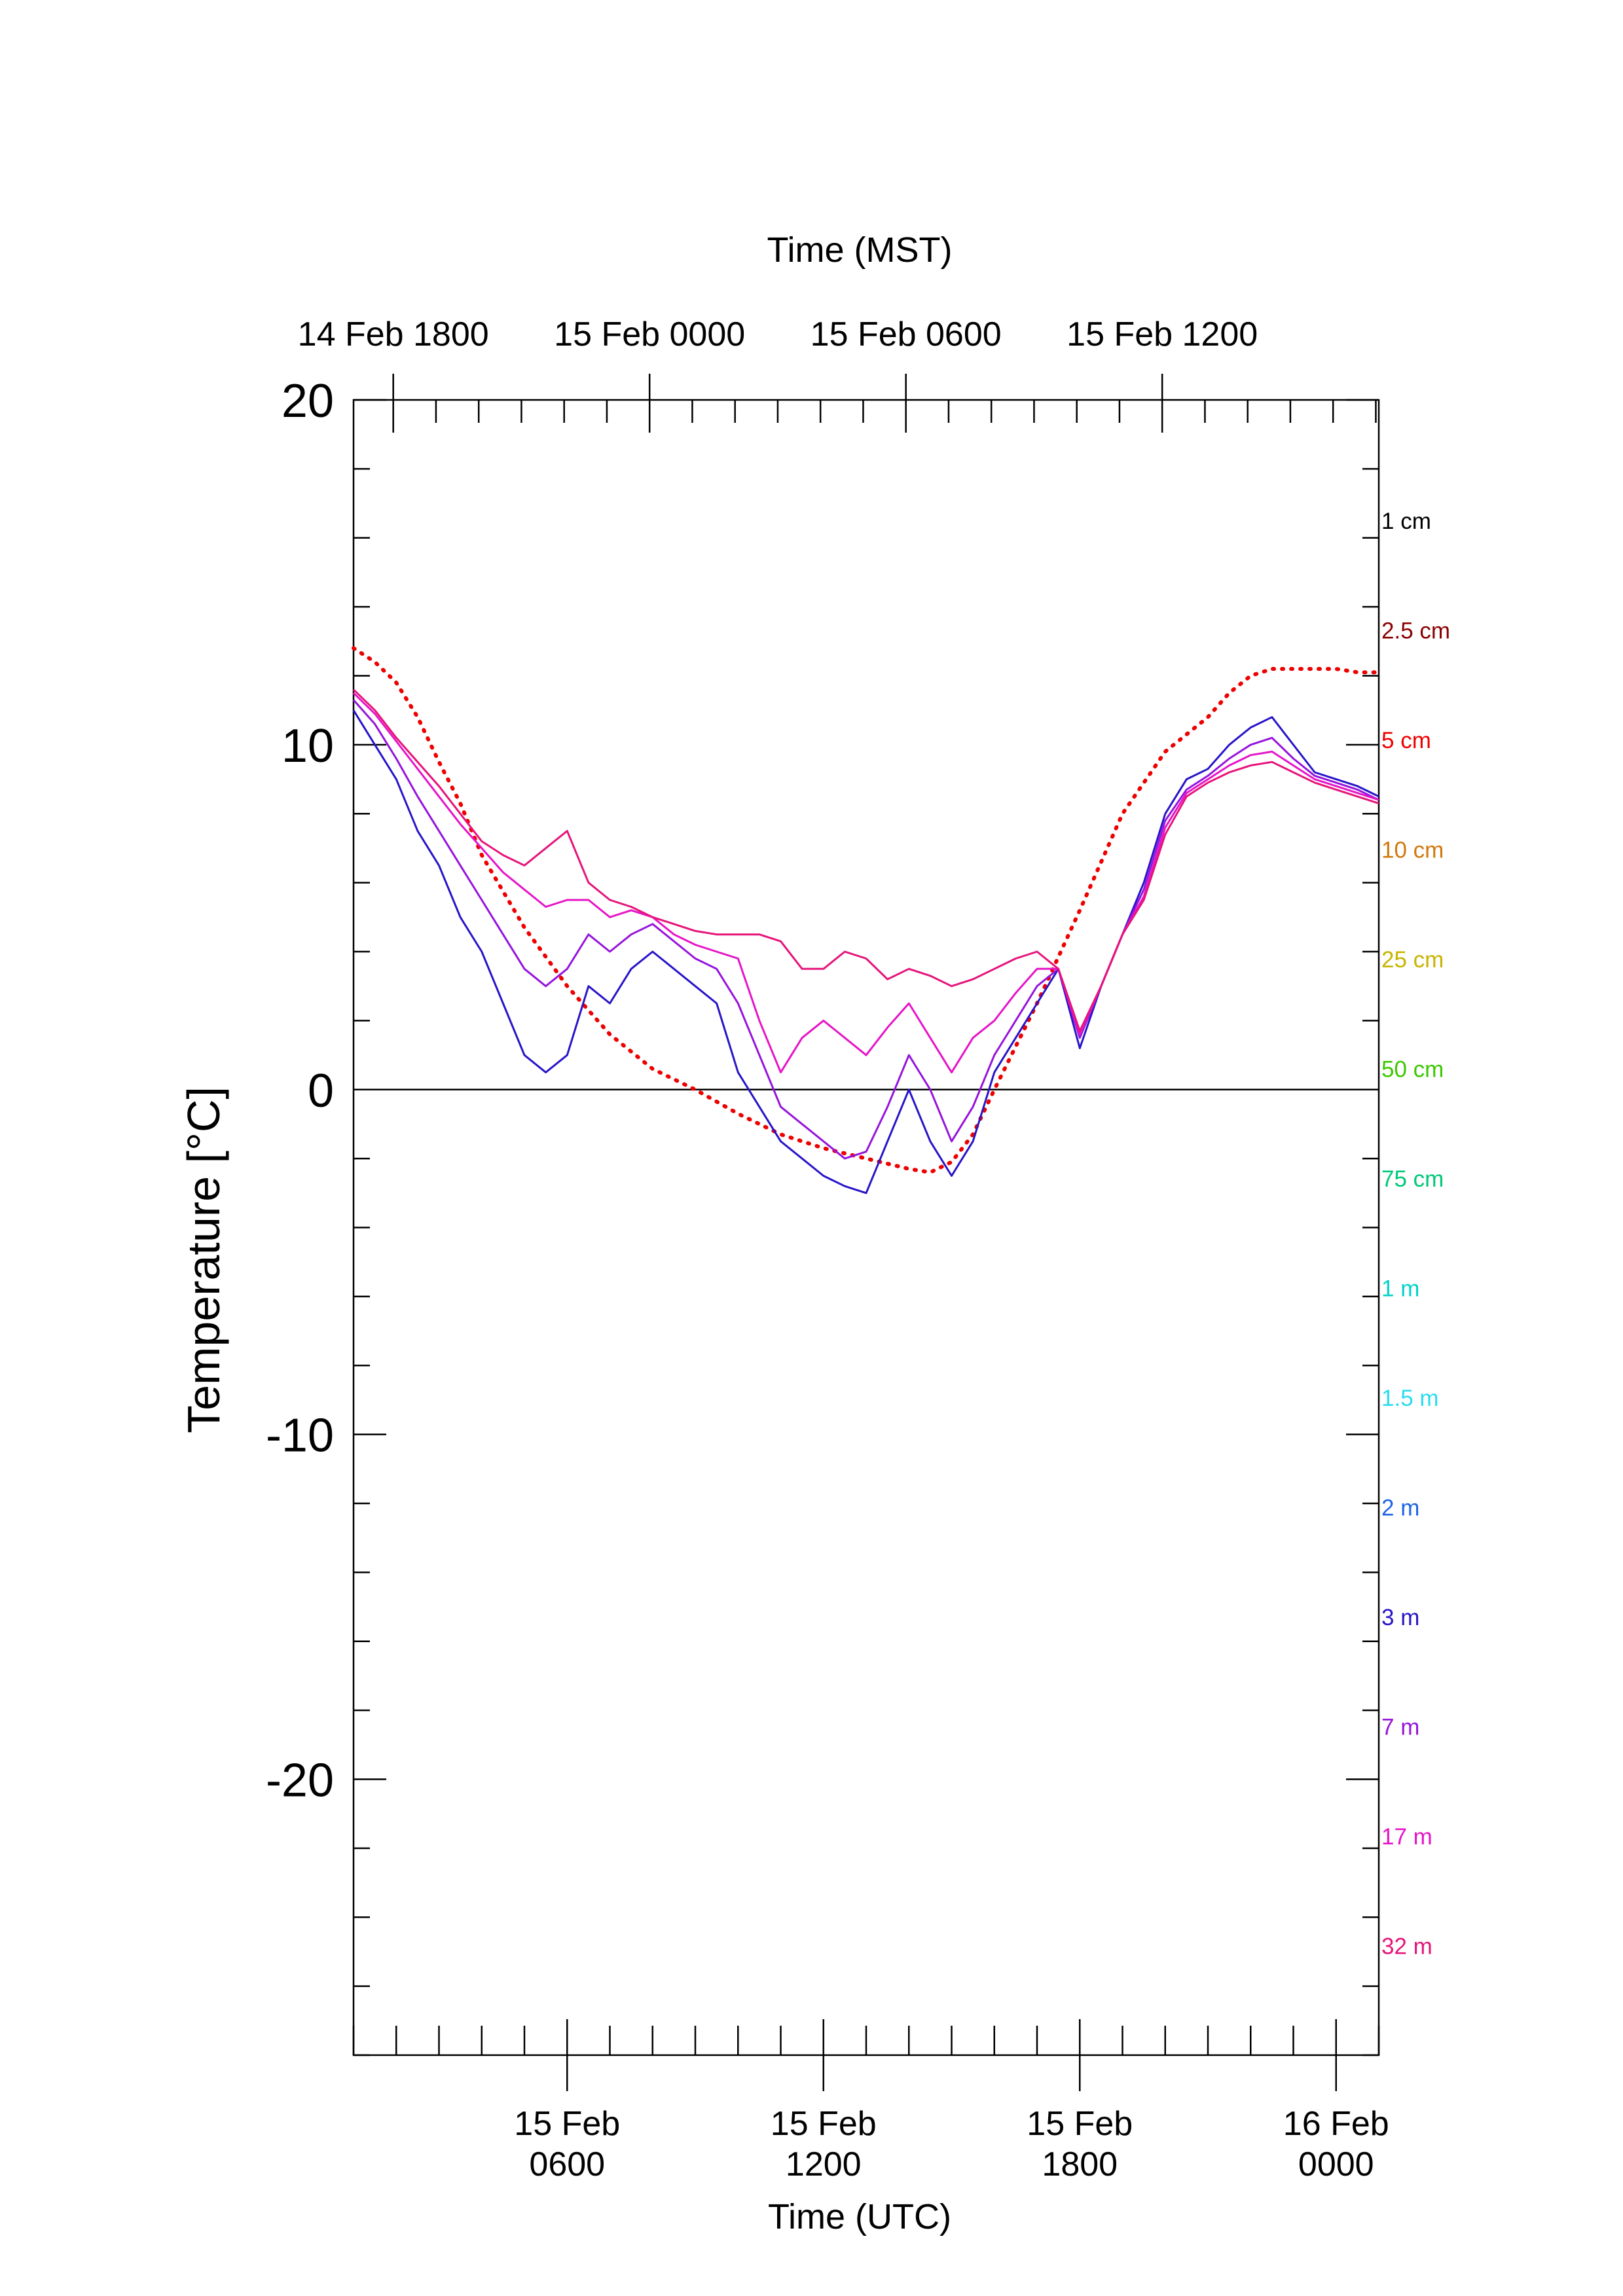  Describe the element at coordinates (1336, 2164) in the screenshot. I see `x-bottom-tick-label-time: 0000` at that location.